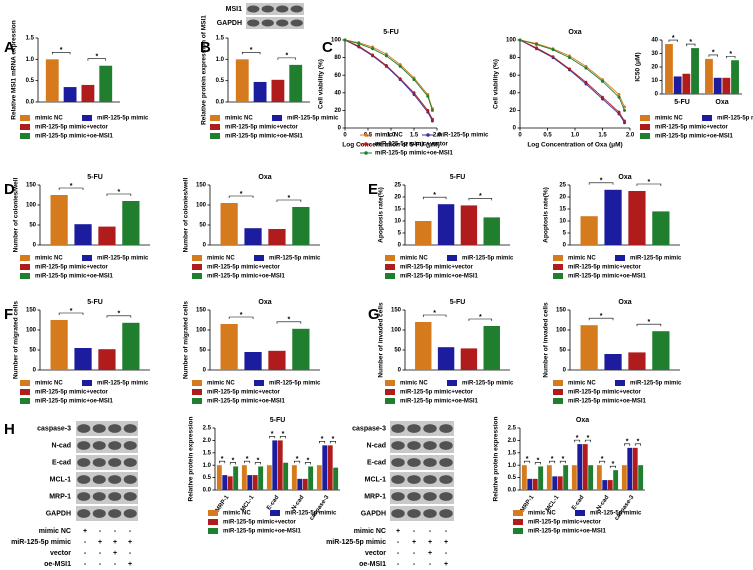 The image size is (753, 570). Describe the element at coordinates (572, 73) in the screenshot. I see `line` at that location.